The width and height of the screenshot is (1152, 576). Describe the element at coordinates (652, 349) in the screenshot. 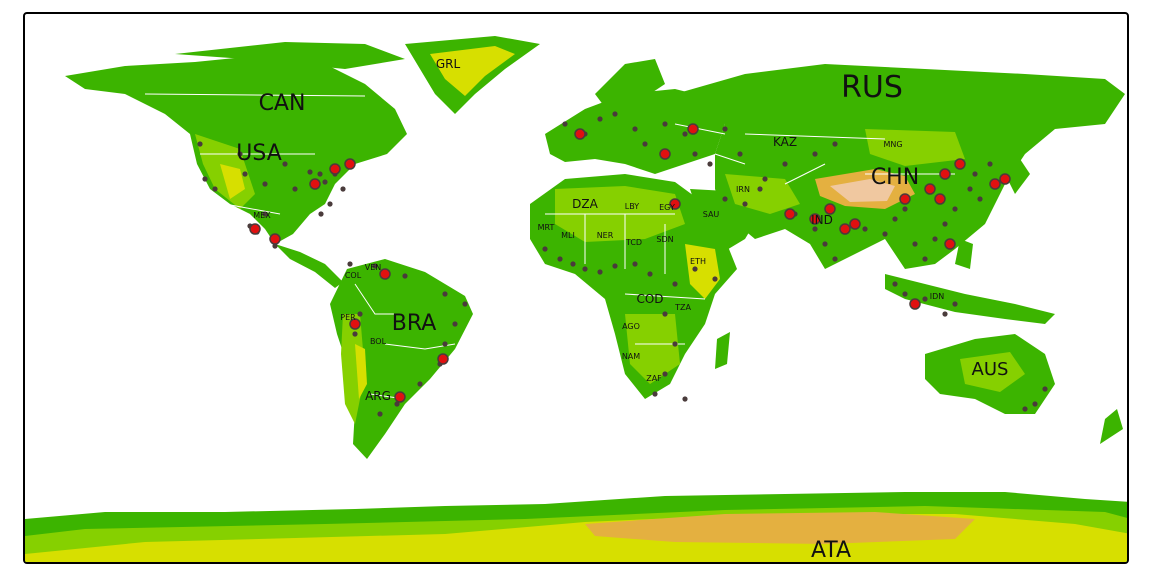

I see `southern-africa-high` at that location.